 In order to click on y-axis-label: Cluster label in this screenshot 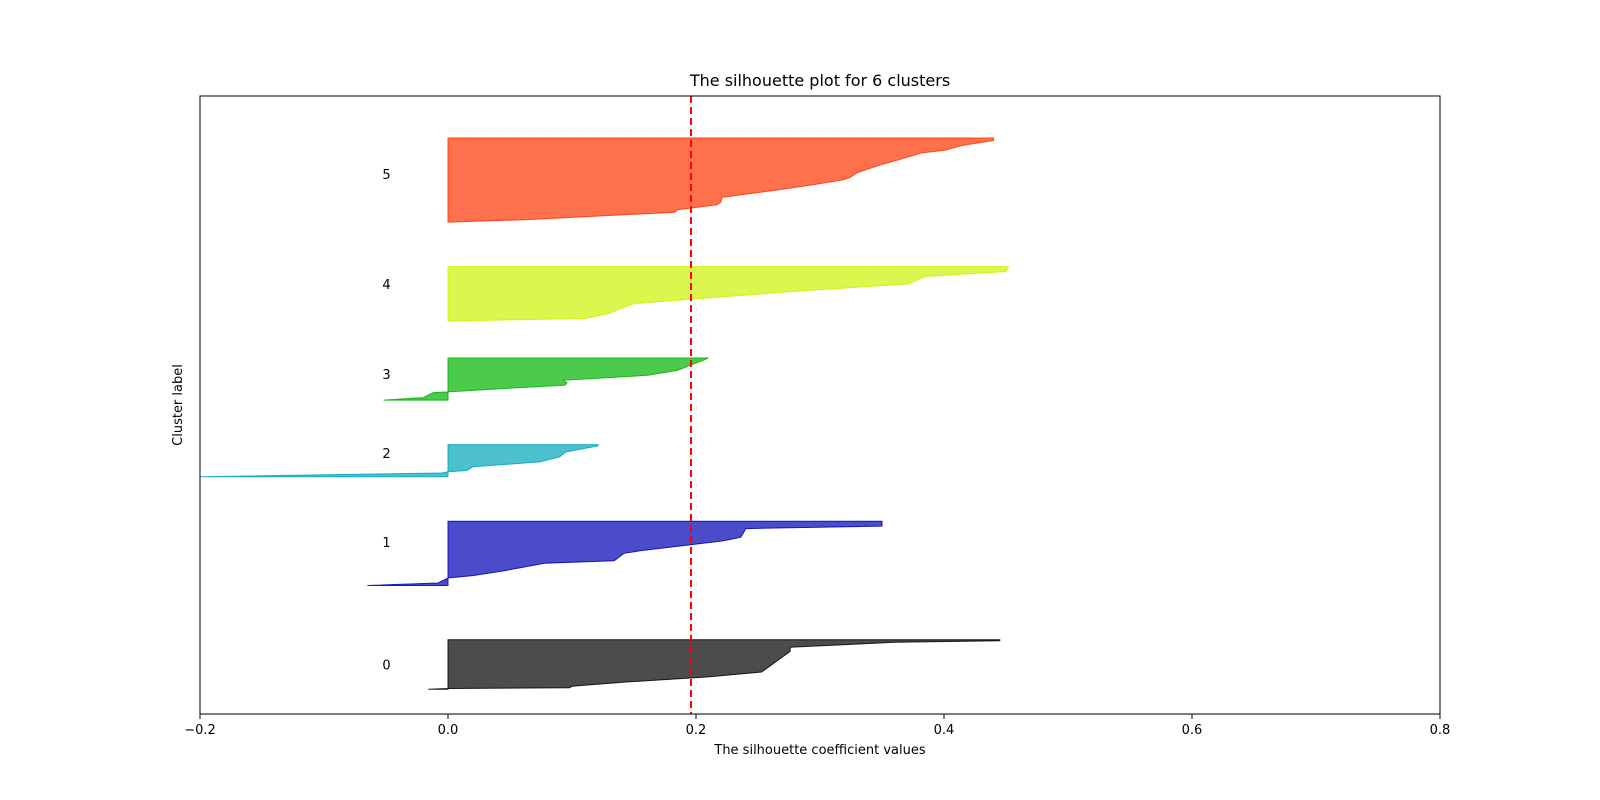, I will do `click(178, 405)`.